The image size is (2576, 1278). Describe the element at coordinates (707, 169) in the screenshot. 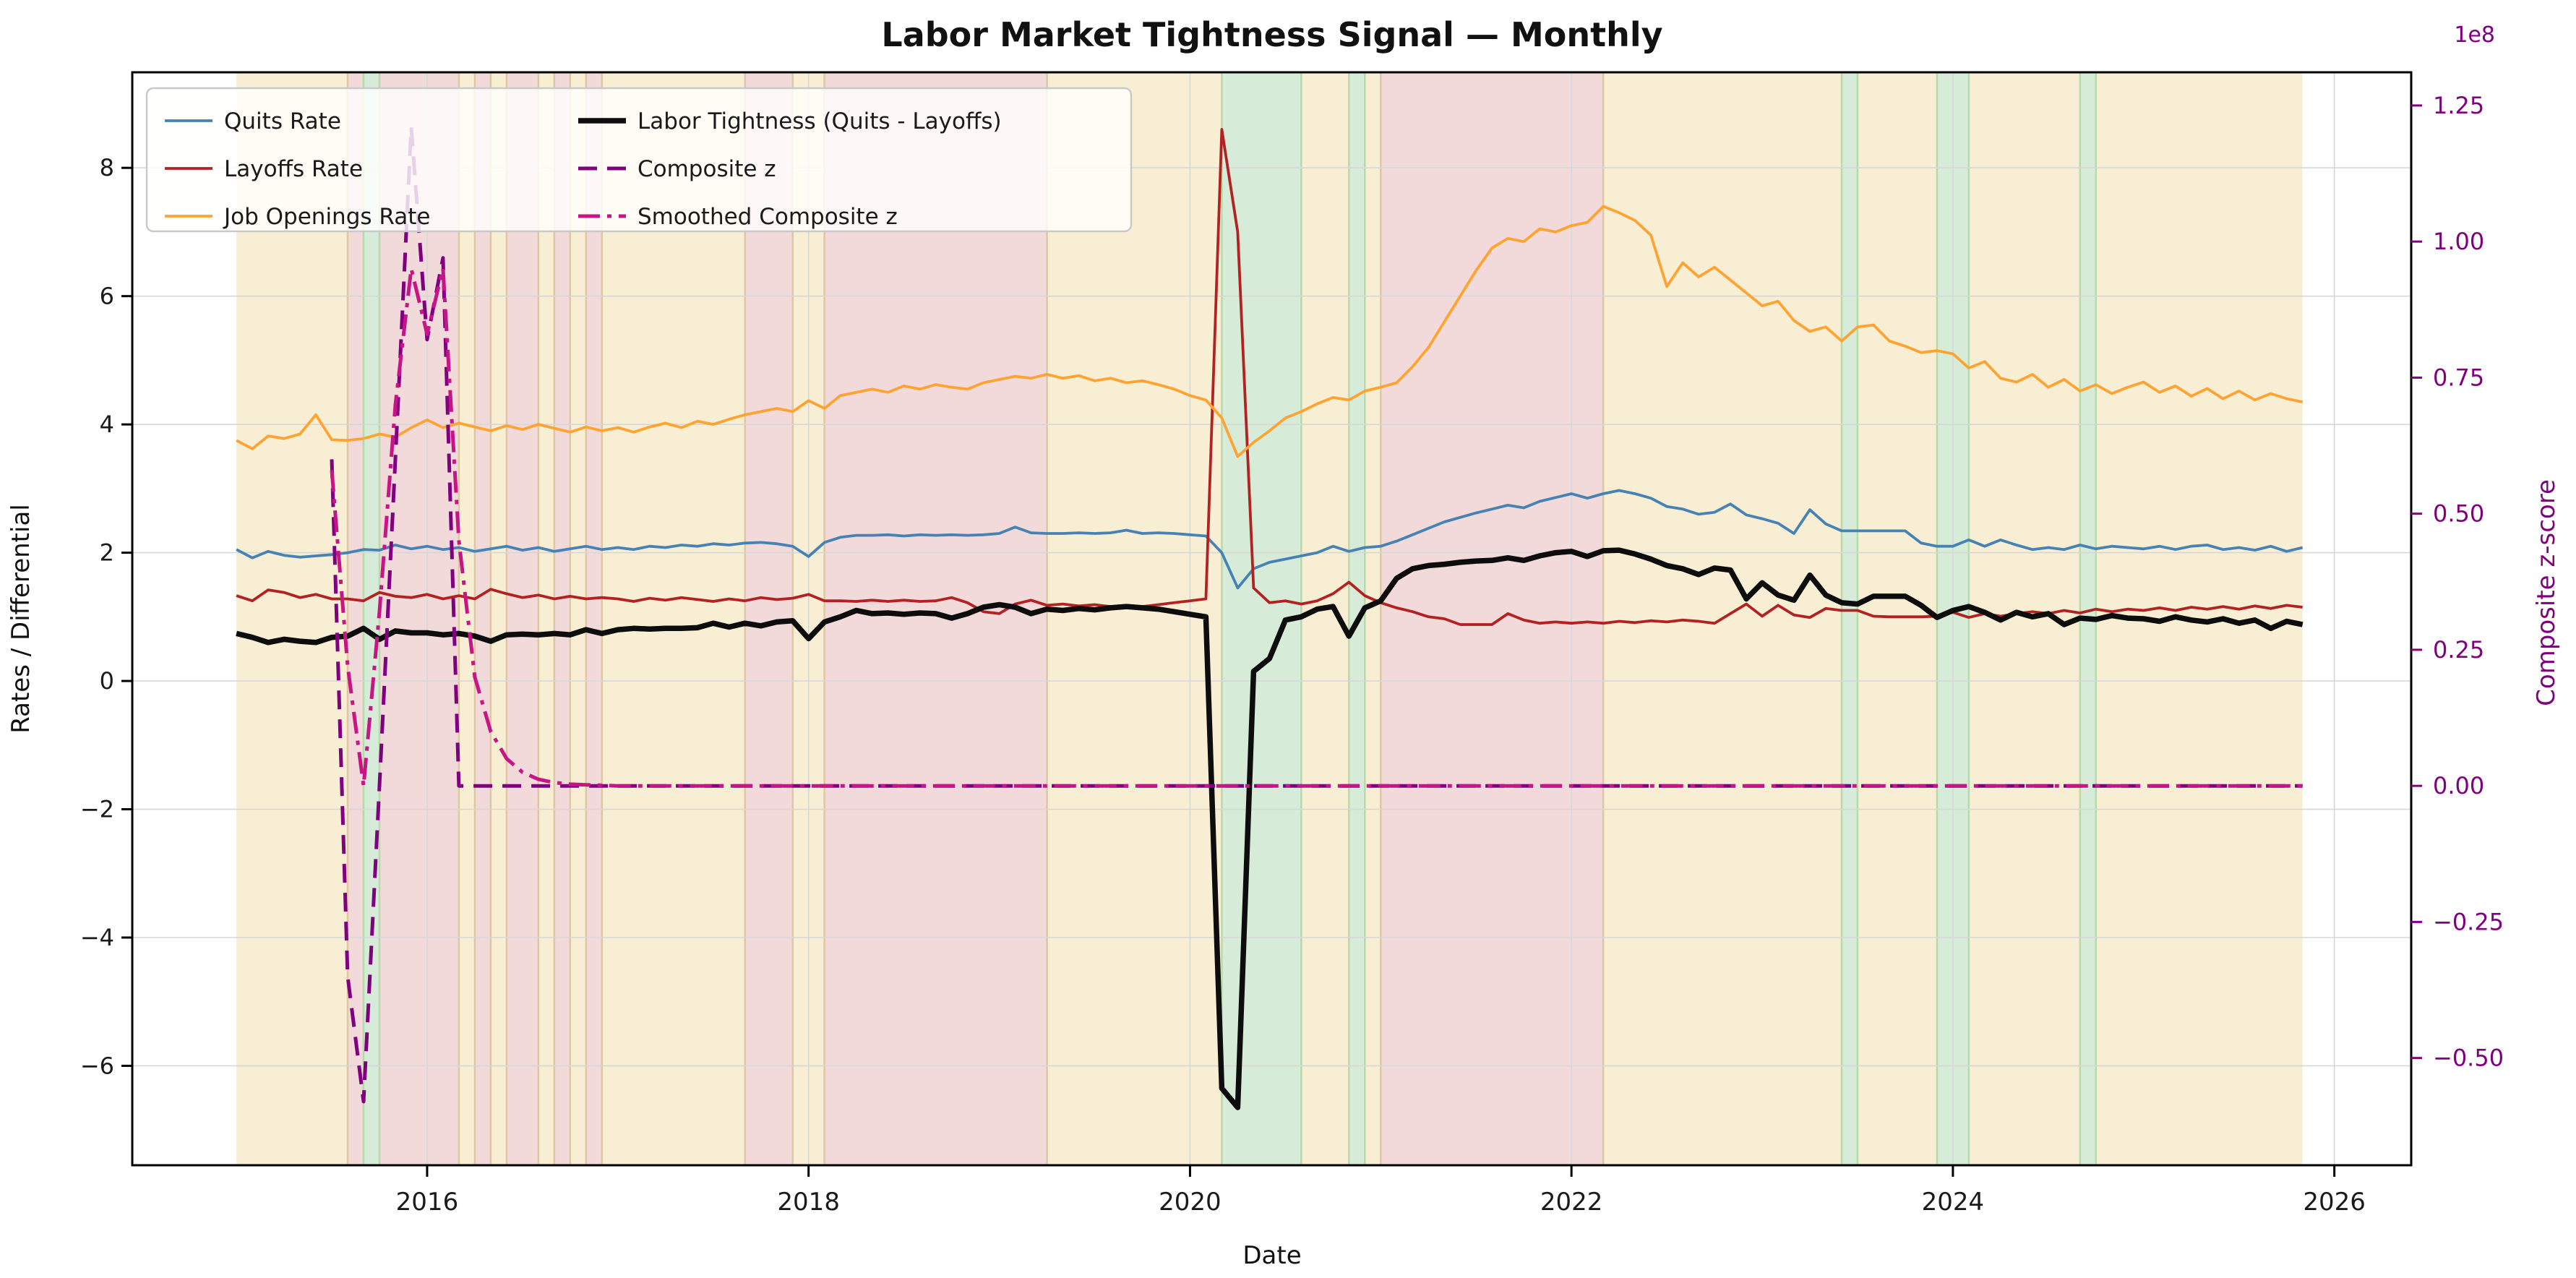

I see `legend-label-composite_z: Composite z` at that location.